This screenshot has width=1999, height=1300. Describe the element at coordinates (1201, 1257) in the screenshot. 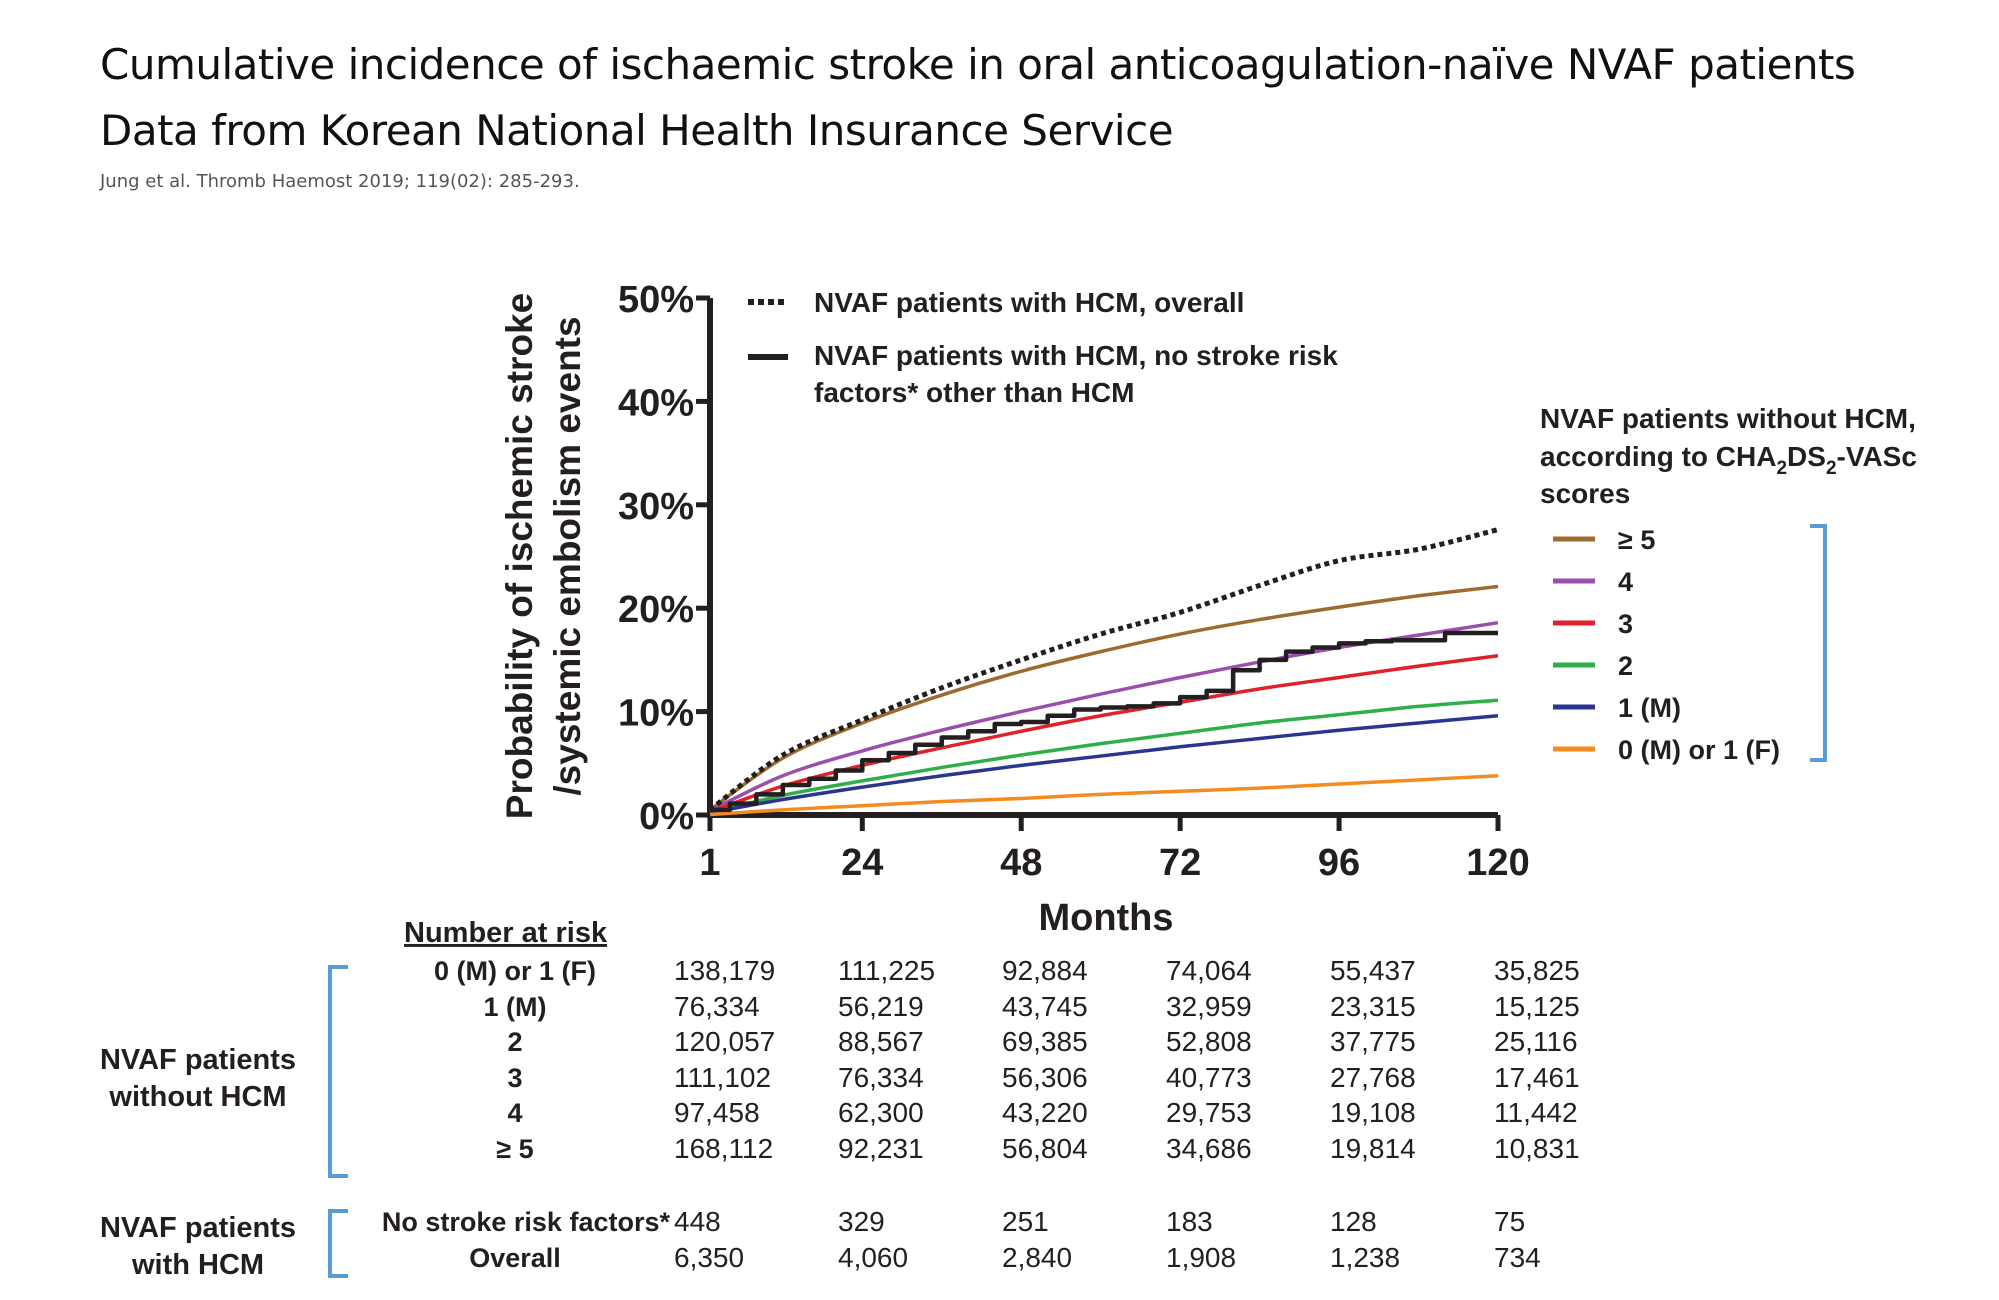

I see `risk-cell: 1,908` at that location.